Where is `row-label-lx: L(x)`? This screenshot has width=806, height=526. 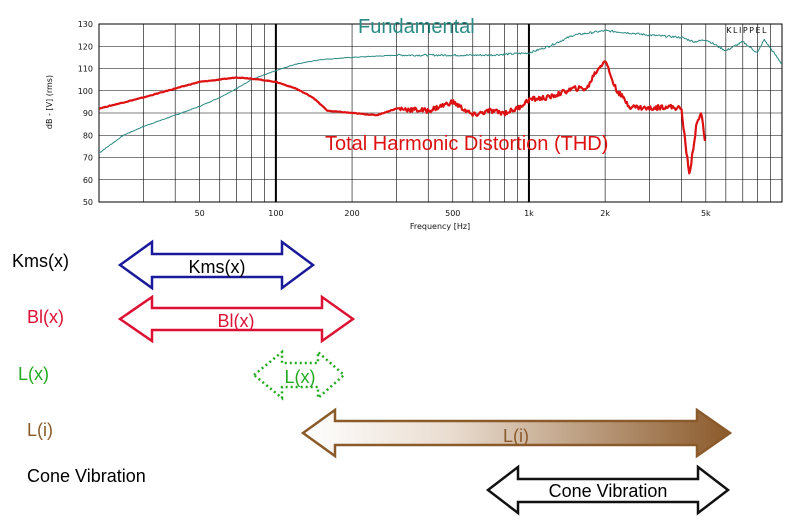 row-label-lx: L(x) is located at coordinates (33, 374).